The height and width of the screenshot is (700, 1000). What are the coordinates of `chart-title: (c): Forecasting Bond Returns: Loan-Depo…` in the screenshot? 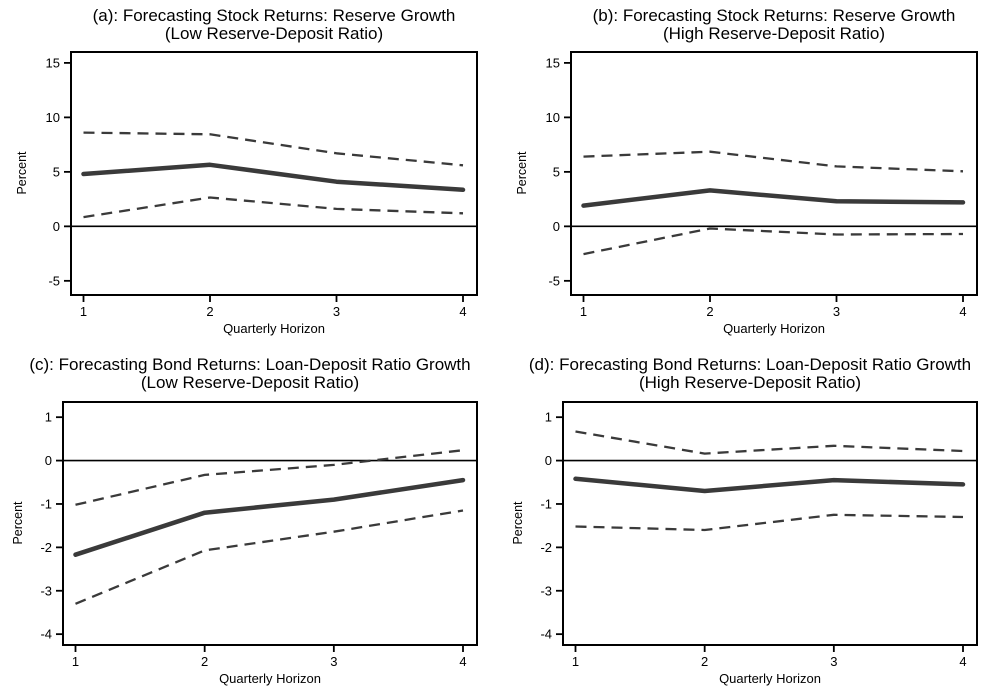 It's located at (249, 364).